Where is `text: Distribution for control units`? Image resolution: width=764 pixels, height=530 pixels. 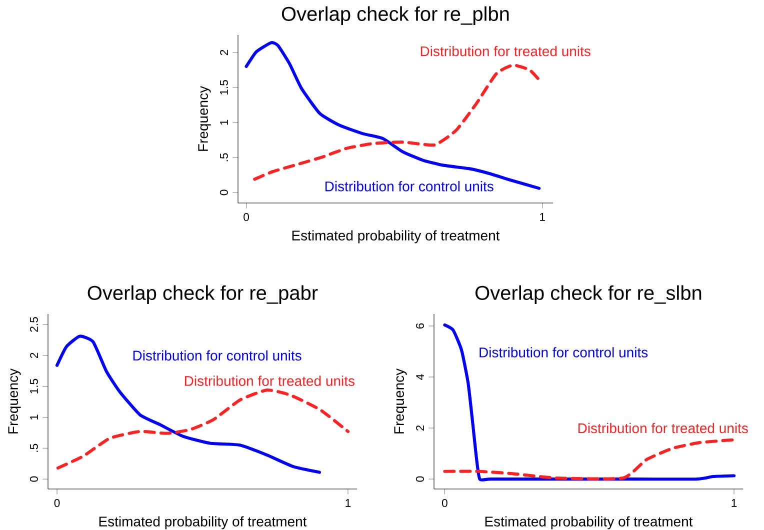
text: Distribution for control units is located at coordinates (217, 355).